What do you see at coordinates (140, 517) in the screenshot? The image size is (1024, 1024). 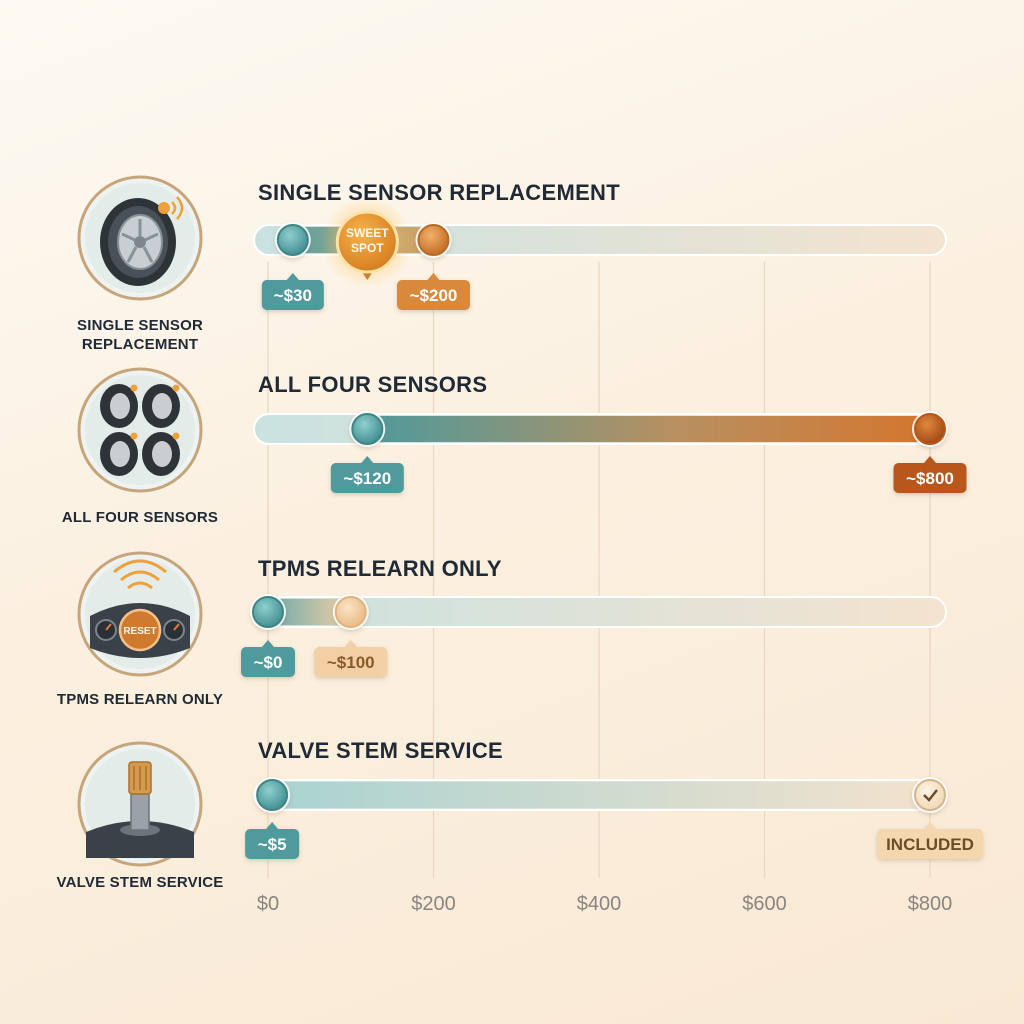 I see `icon-label-1: ALL FOUR SENSORS` at bounding box center [140, 517].